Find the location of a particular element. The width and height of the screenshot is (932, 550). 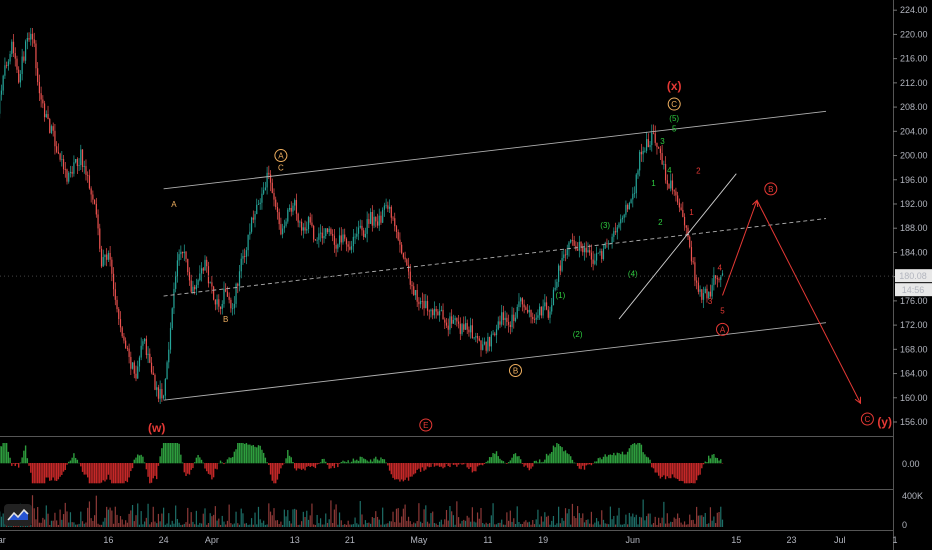

channel-upper-line is located at coordinates (495, 150).